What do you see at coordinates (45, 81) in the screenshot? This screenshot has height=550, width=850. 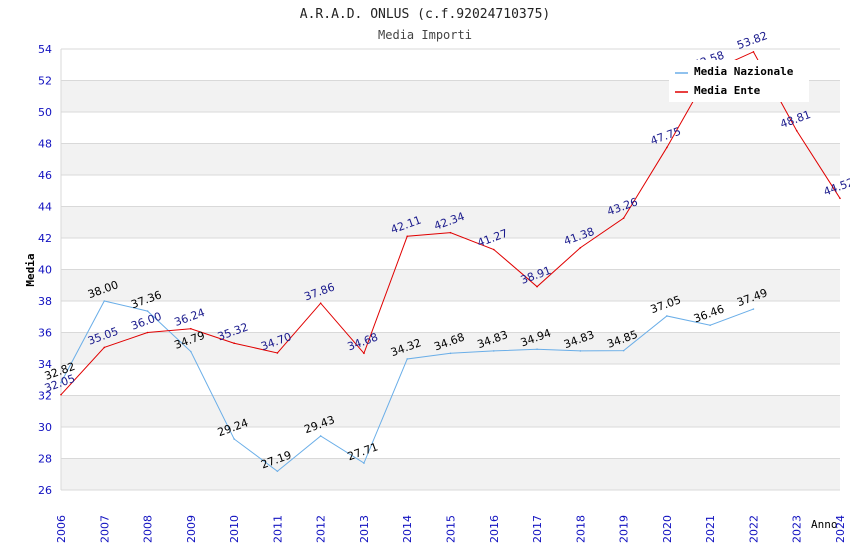 I see `y-tick-label: 52` at bounding box center [45, 81].